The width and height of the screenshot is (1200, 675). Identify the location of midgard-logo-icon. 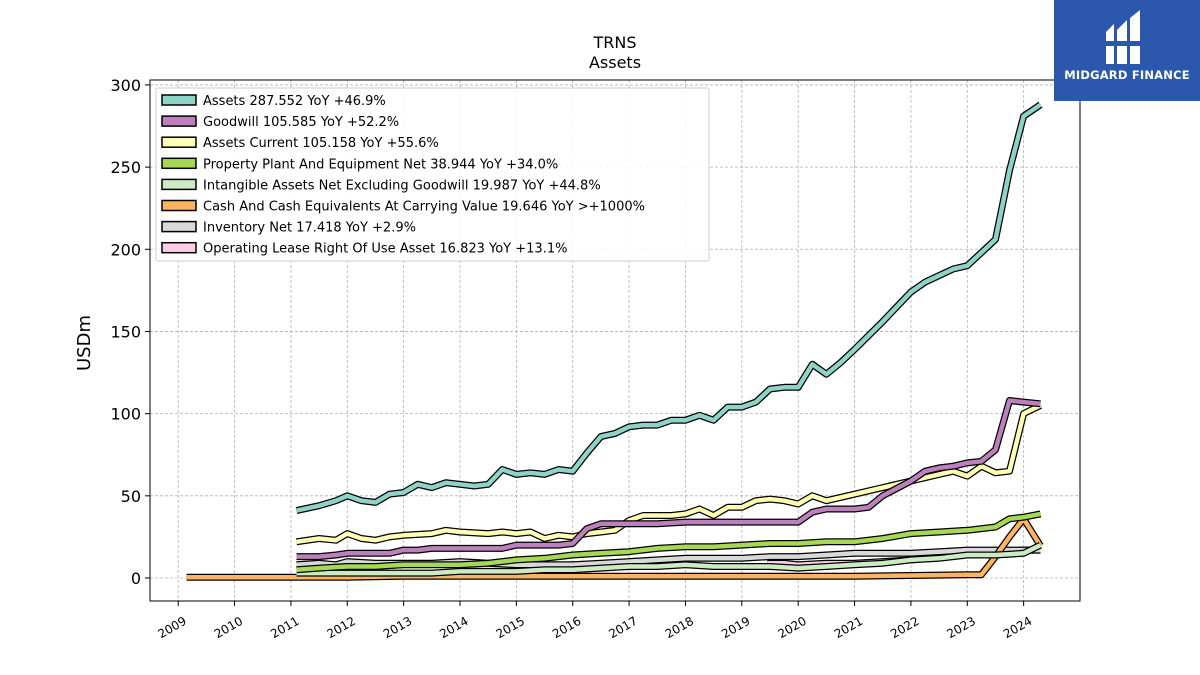
(1123, 37).